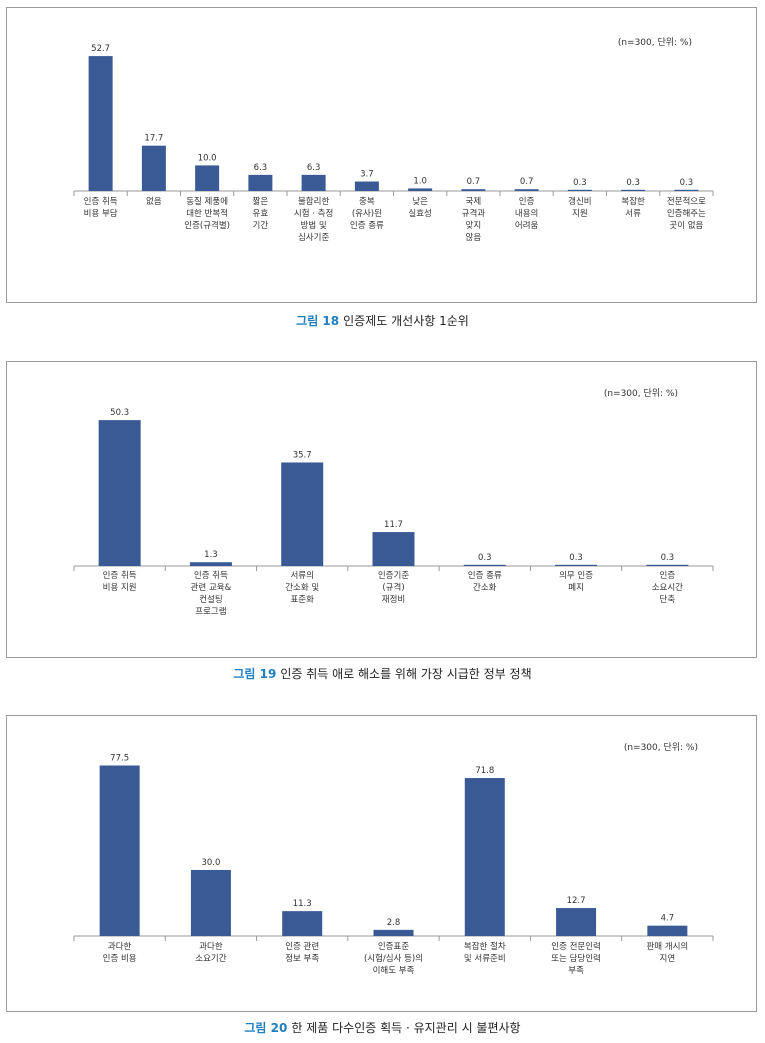 Image resolution: width=765 pixels, height=1043 pixels. I want to click on category-label: 판매 개시의 지연, so click(667, 952).